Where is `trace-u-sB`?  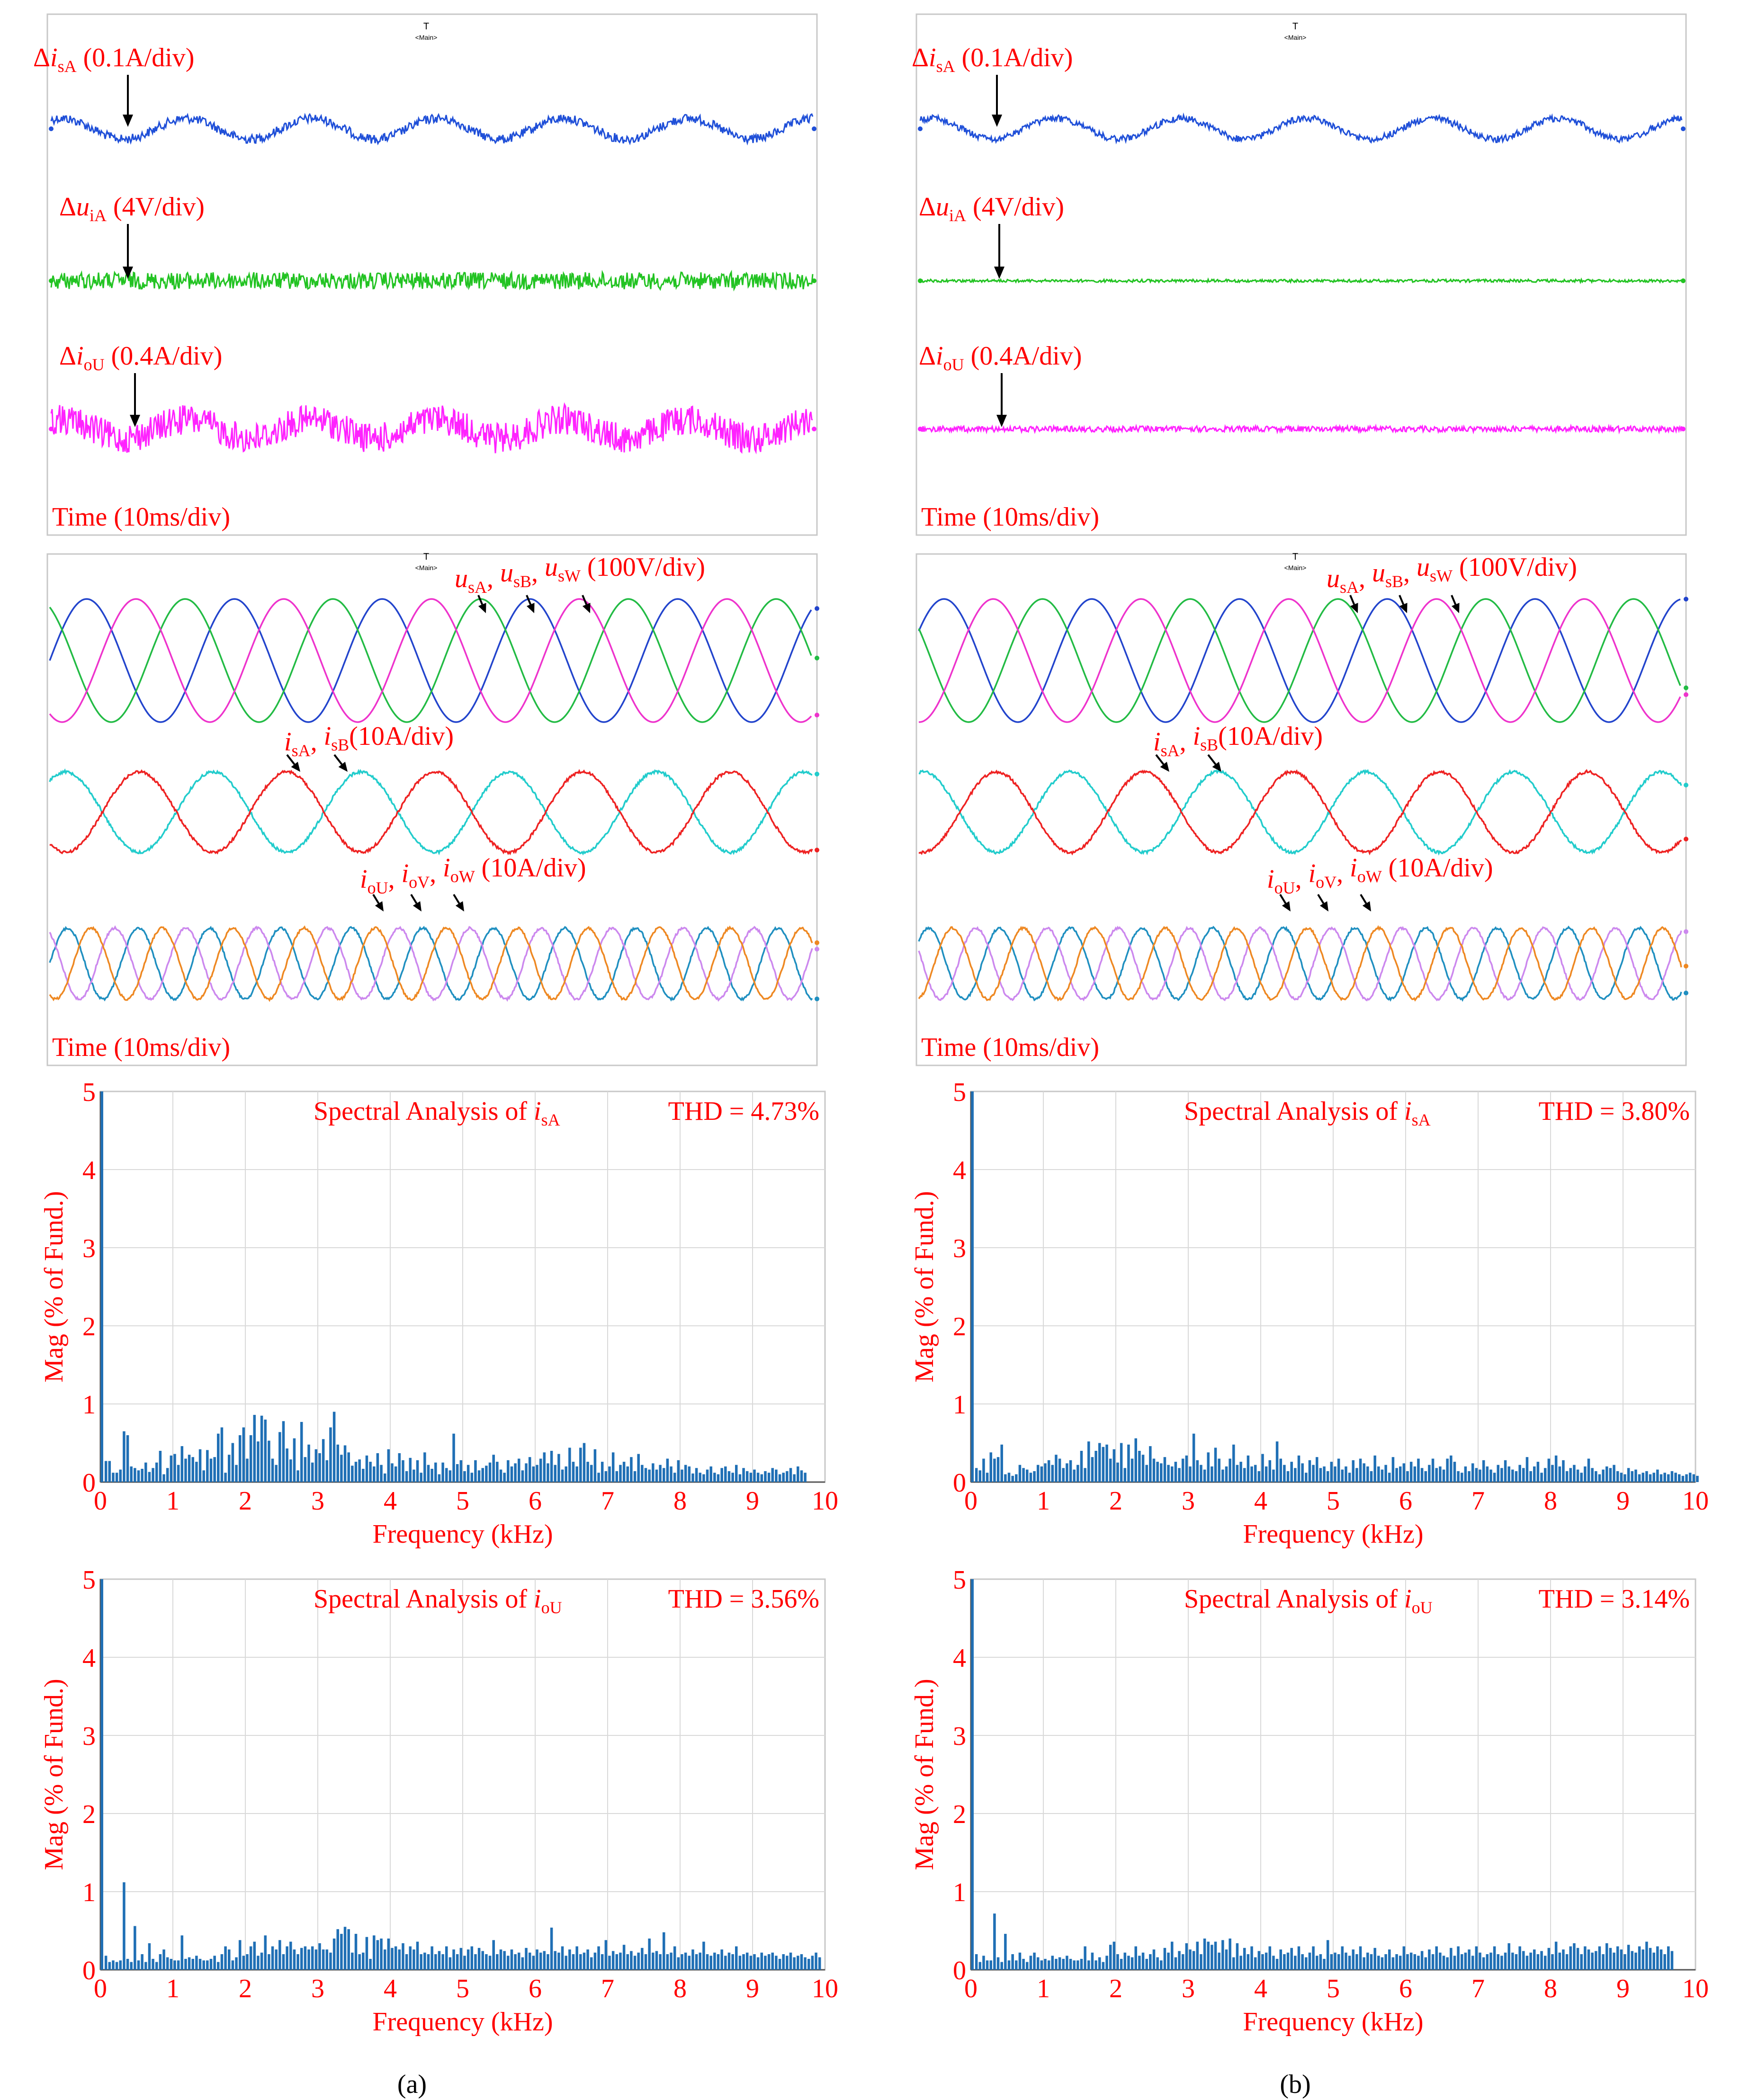 trace-u-sB is located at coordinates (1300, 661).